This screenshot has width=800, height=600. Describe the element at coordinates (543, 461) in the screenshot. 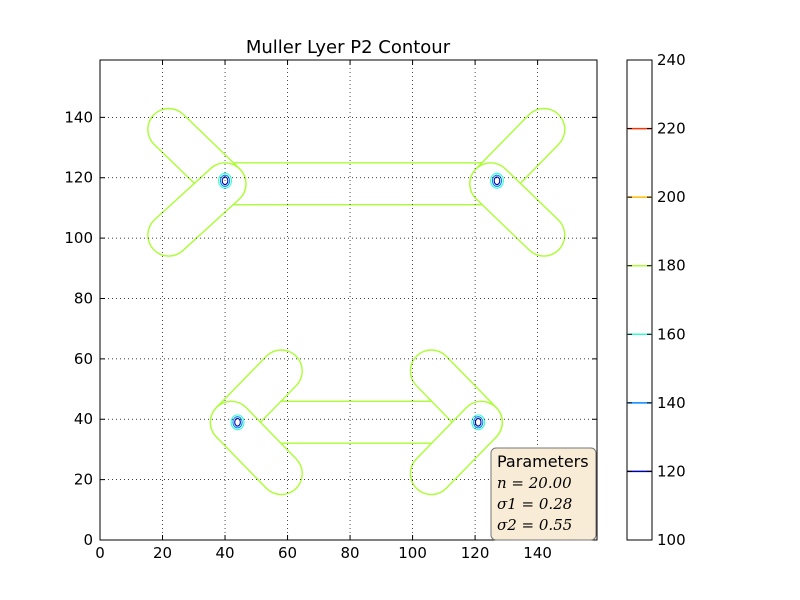

I see `parameters-title: Parameters` at that location.